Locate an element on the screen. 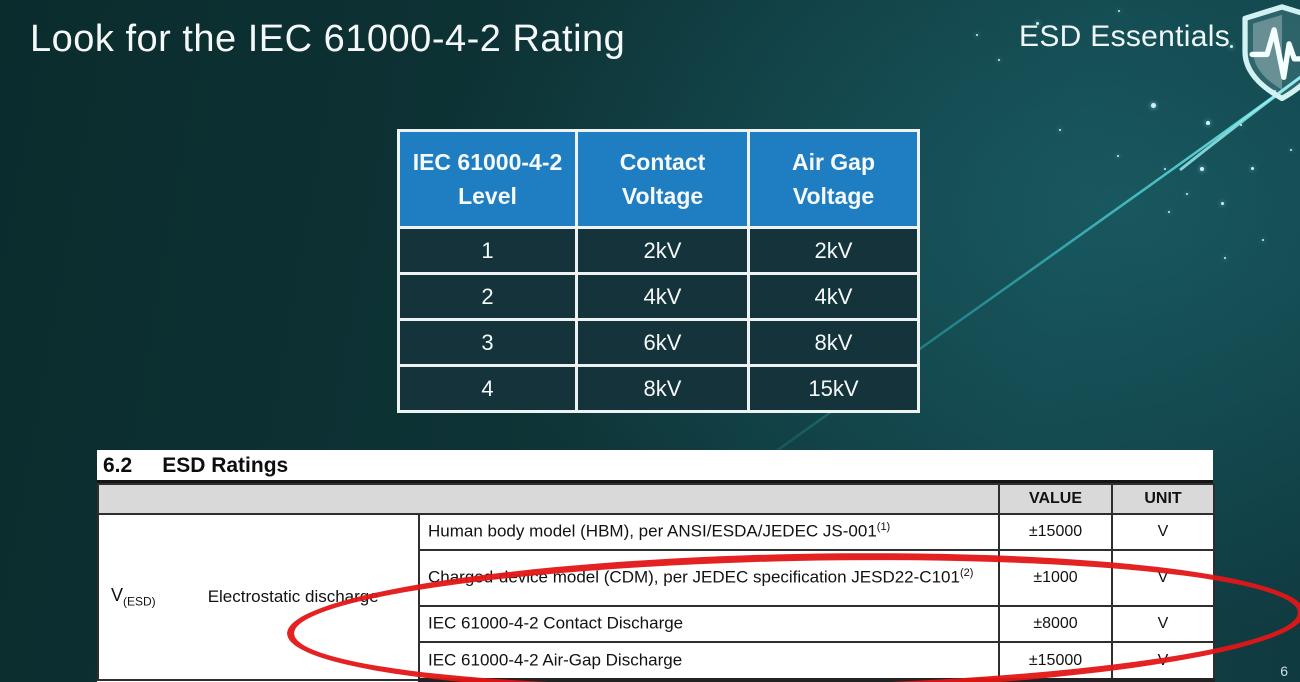  contact-cell: 8kV is located at coordinates (662, 388).